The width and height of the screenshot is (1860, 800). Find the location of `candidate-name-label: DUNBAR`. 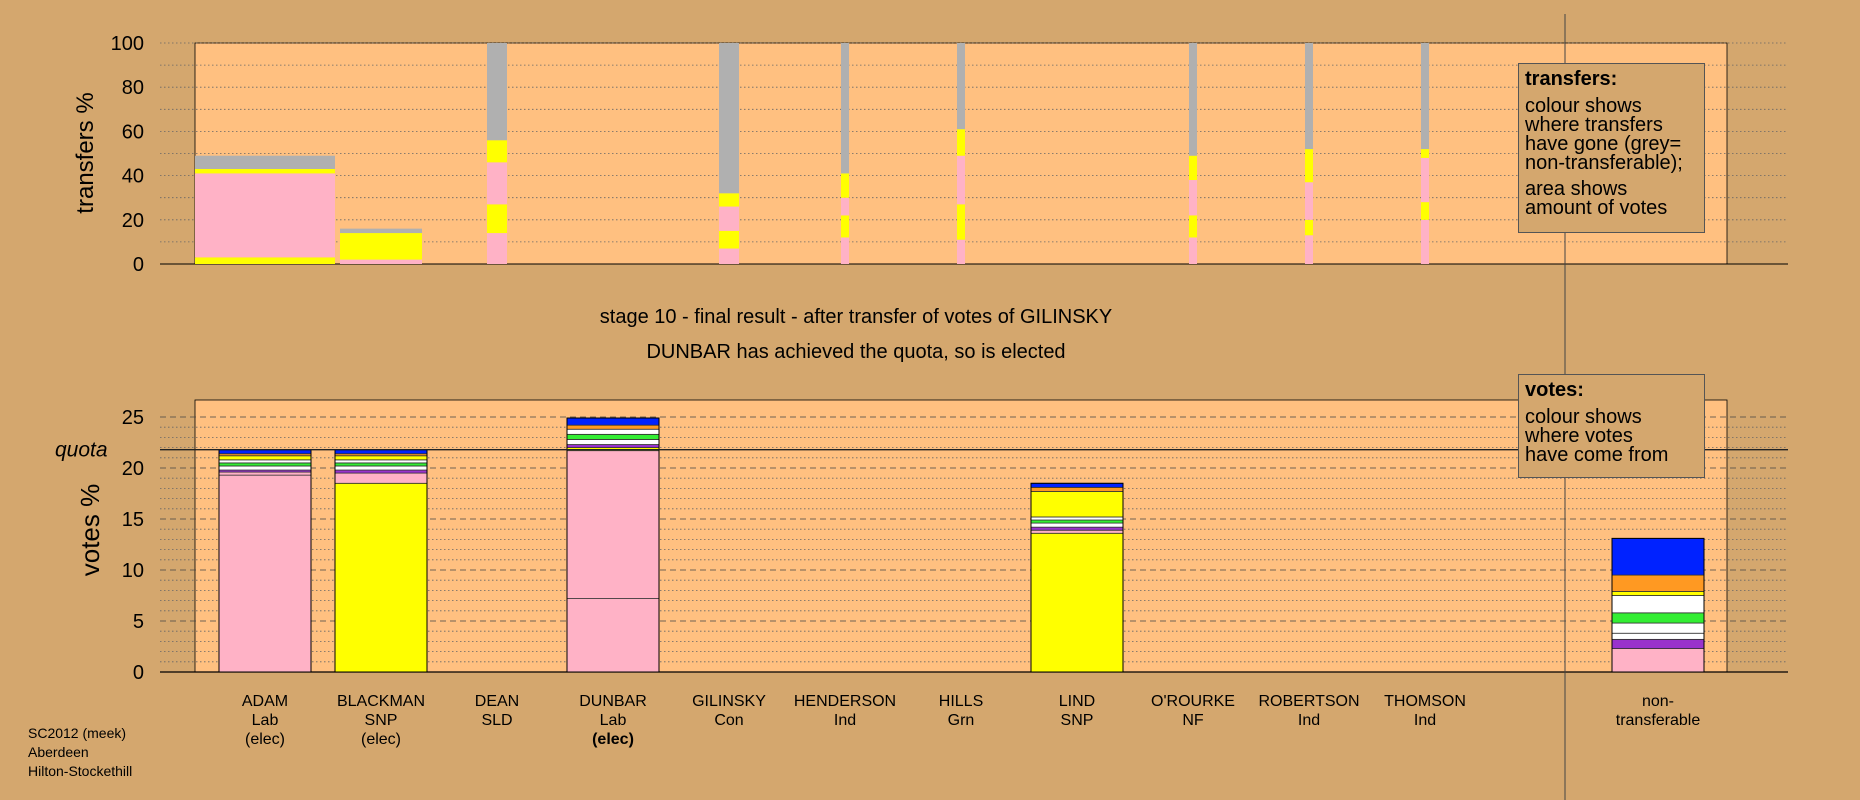

candidate-name-label: DUNBAR is located at coordinates (613, 701).